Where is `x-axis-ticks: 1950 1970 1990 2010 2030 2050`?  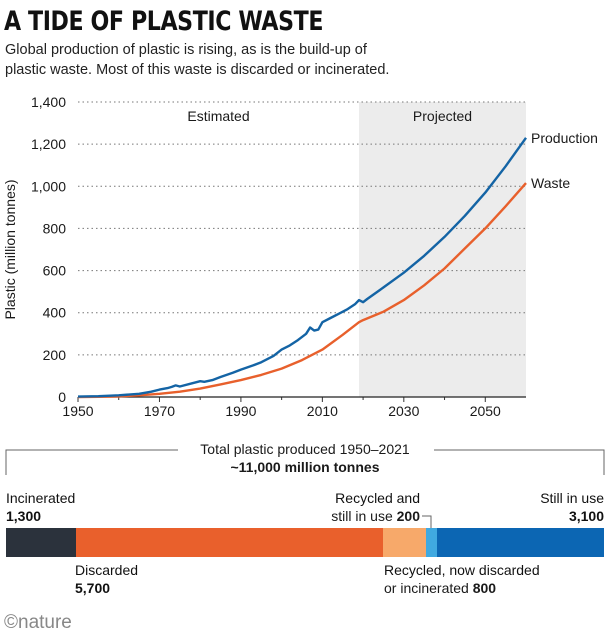 x-axis-ticks: 1950 1970 1990 2010 2030 2050 is located at coordinates (281, 408).